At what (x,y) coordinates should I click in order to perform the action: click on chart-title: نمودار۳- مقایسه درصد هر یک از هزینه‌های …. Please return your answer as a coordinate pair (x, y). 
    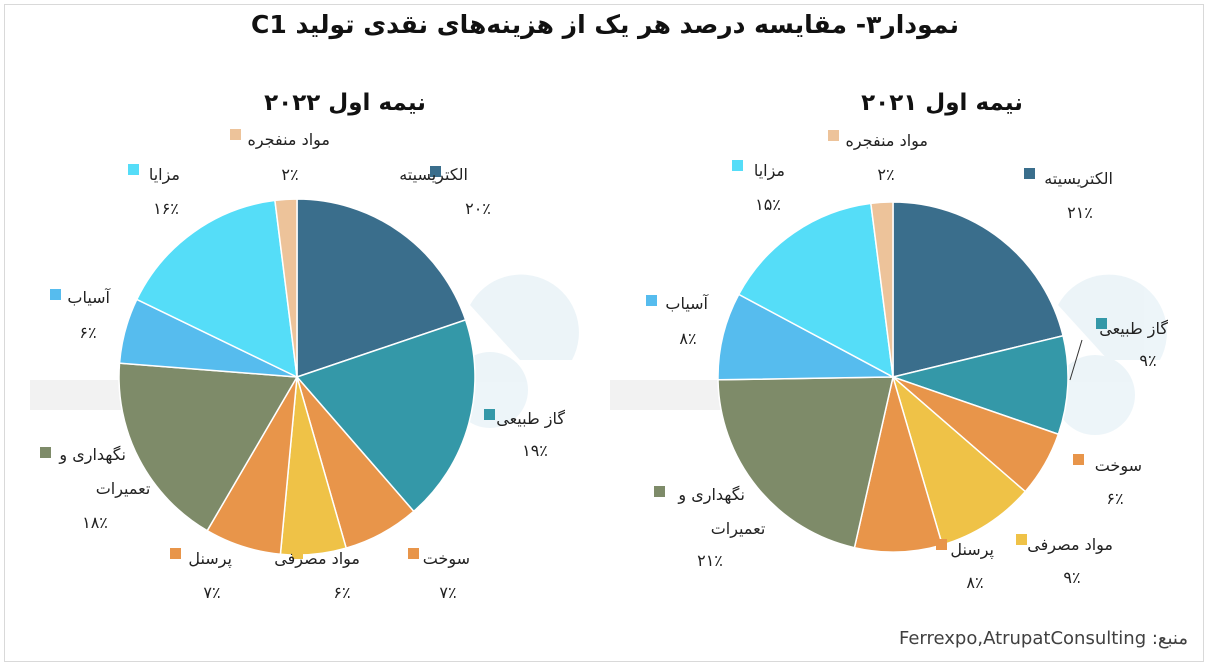
    Looking at the image, I should click on (605, 24).